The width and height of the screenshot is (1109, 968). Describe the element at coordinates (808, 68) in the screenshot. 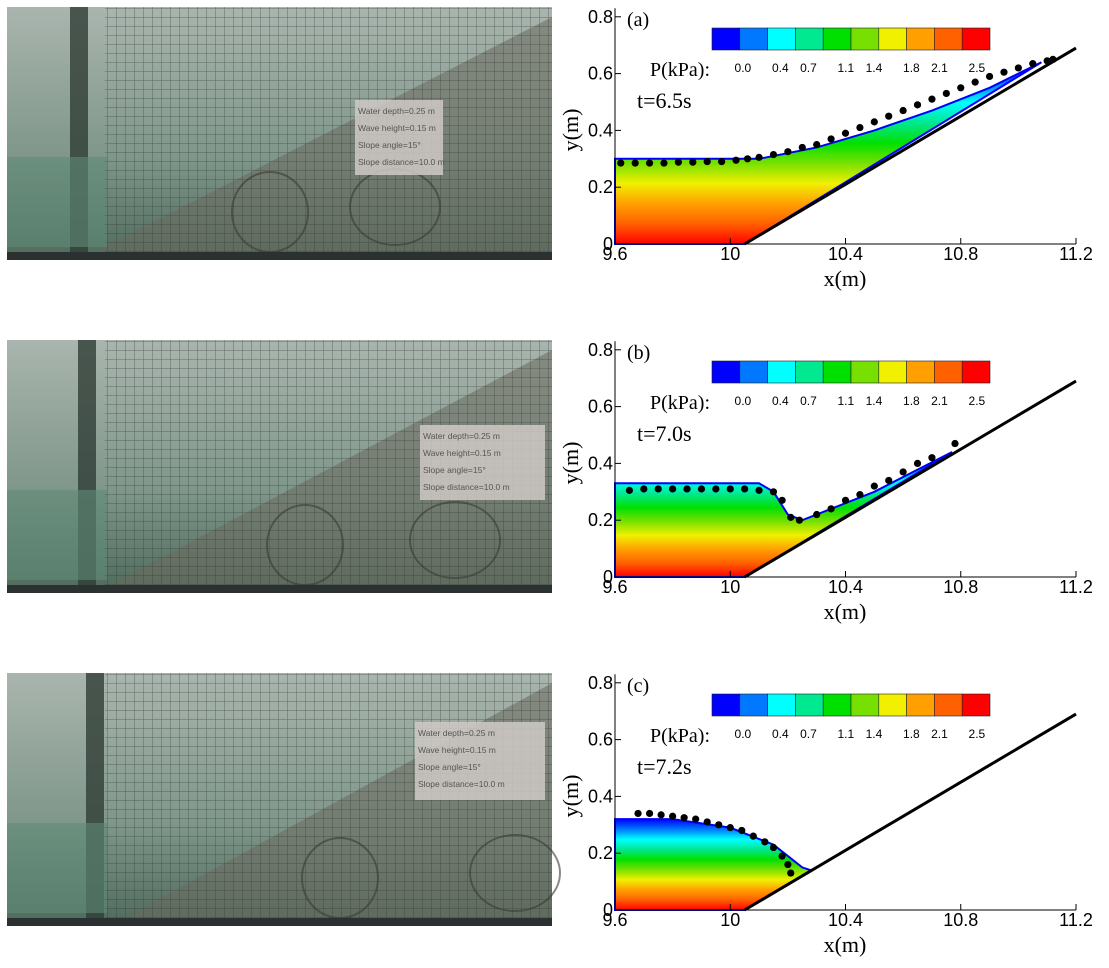

I see `colorbar-tick-label: 0.7` at that location.